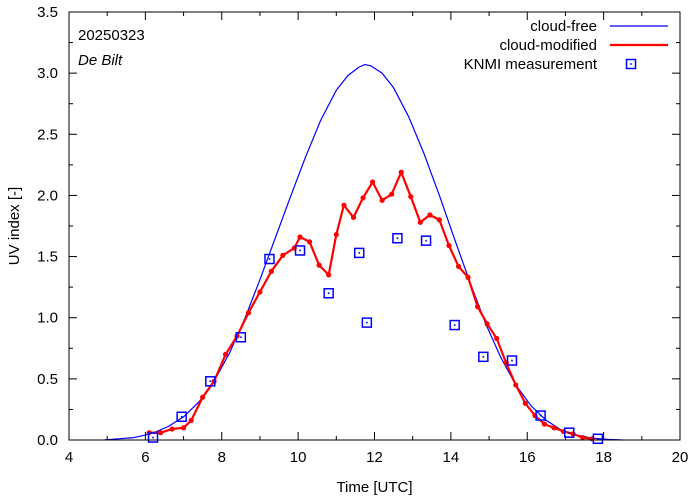 The width and height of the screenshot is (694, 501). What do you see at coordinates (47, 195) in the screenshot?
I see `y-tick-label: 2.0` at bounding box center [47, 195].